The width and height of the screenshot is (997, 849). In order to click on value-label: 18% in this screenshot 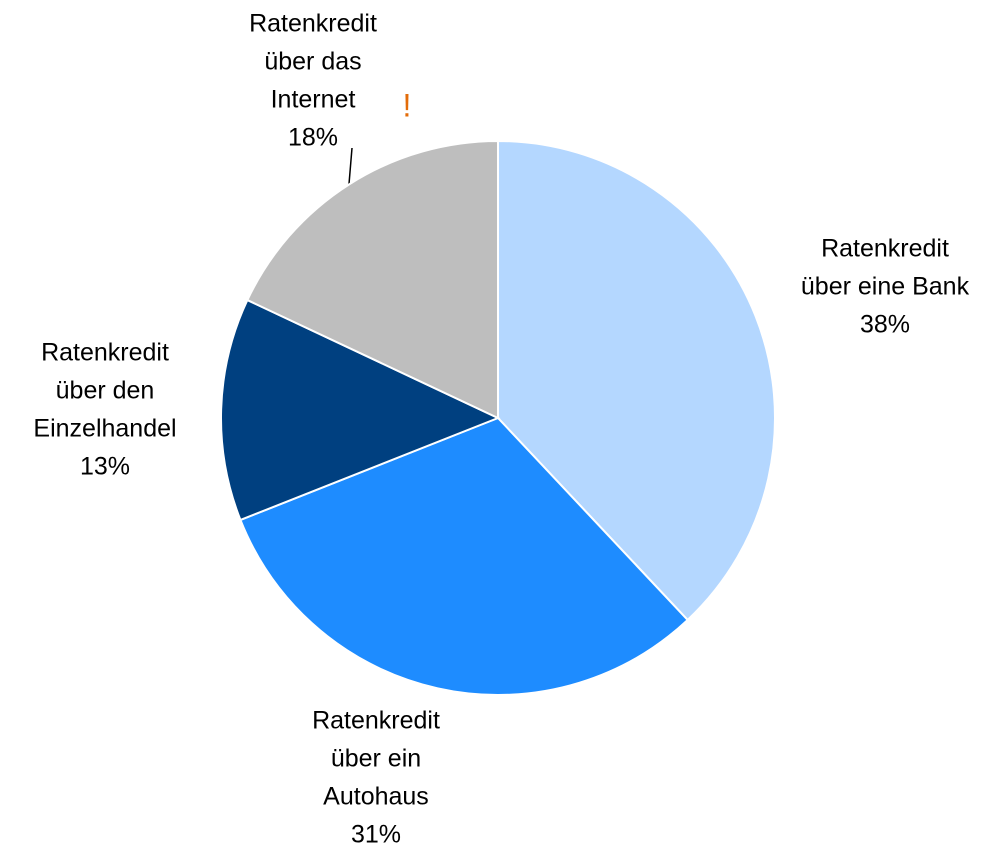, I will do `click(313, 138)`.